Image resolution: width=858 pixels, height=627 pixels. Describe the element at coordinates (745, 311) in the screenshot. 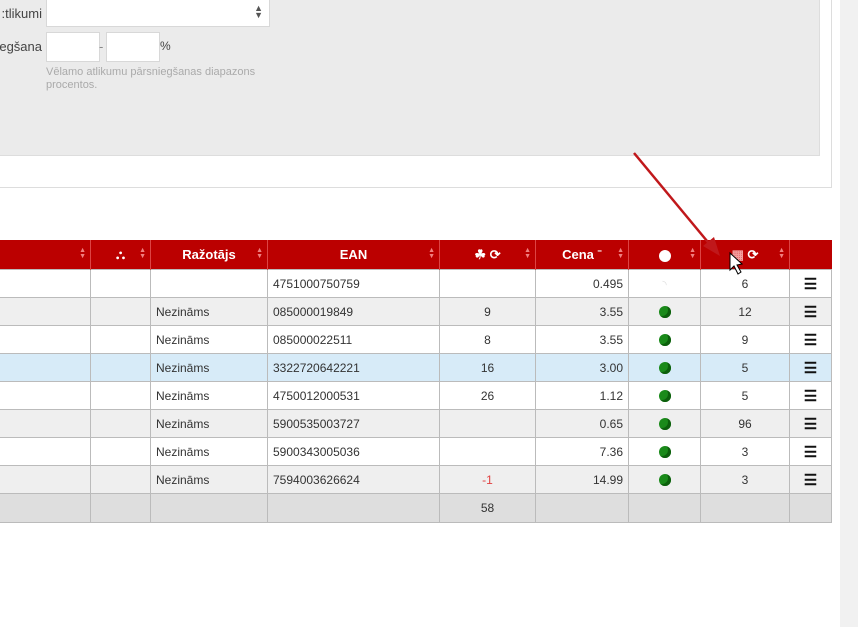

I see `cell-days: 12` at that location.